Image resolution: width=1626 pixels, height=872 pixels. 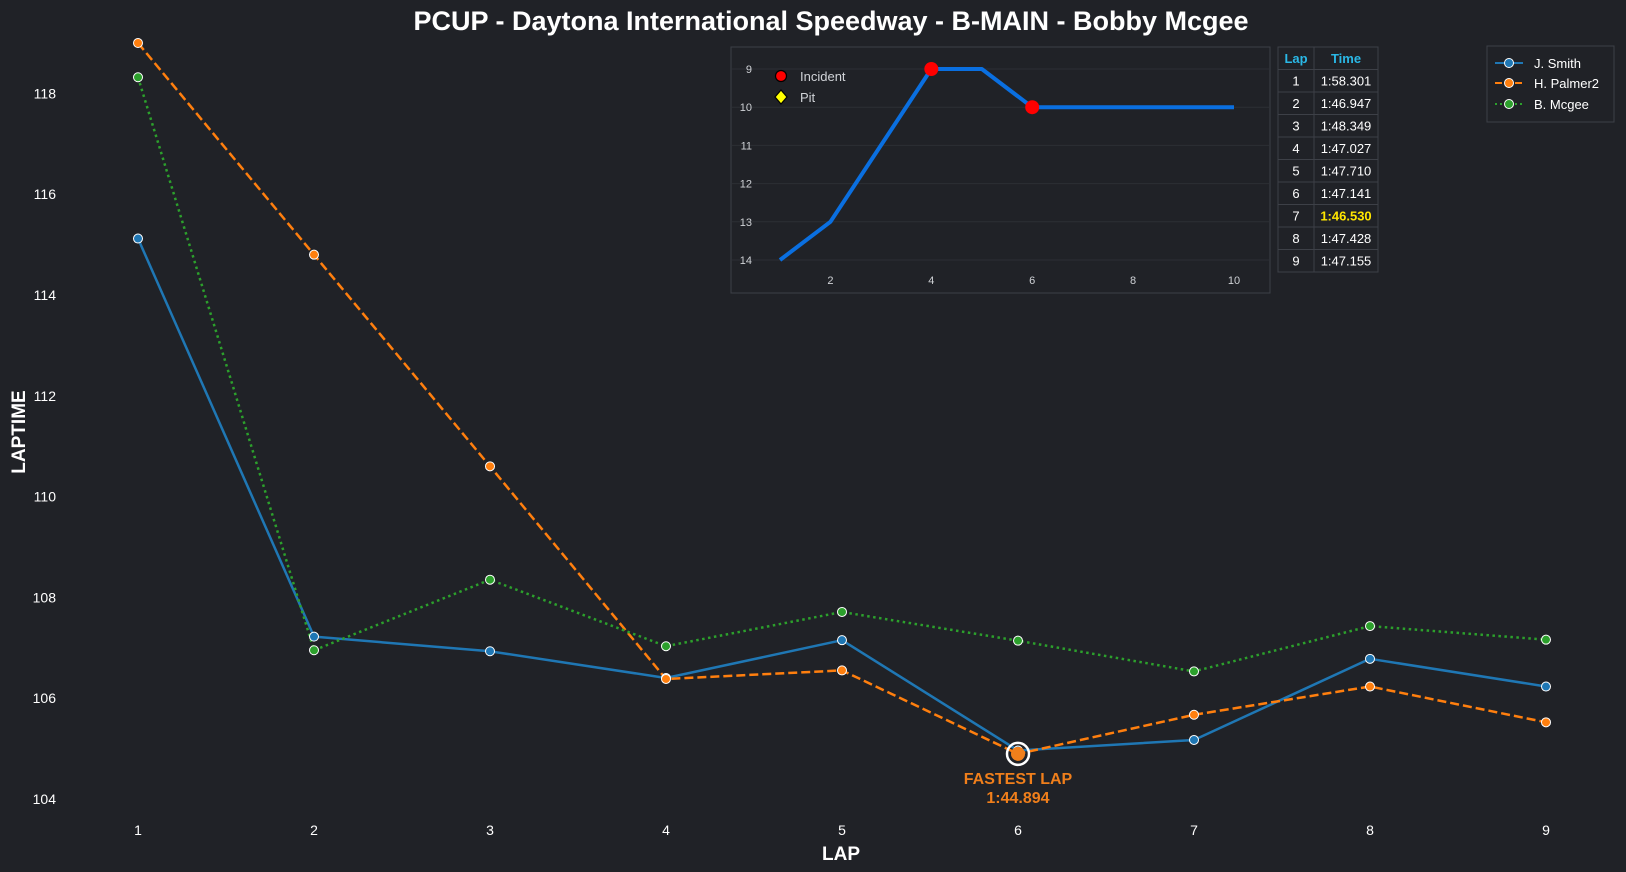 What do you see at coordinates (1566, 83) in the screenshot?
I see `legend-label-series-2: H. Palmer2` at bounding box center [1566, 83].